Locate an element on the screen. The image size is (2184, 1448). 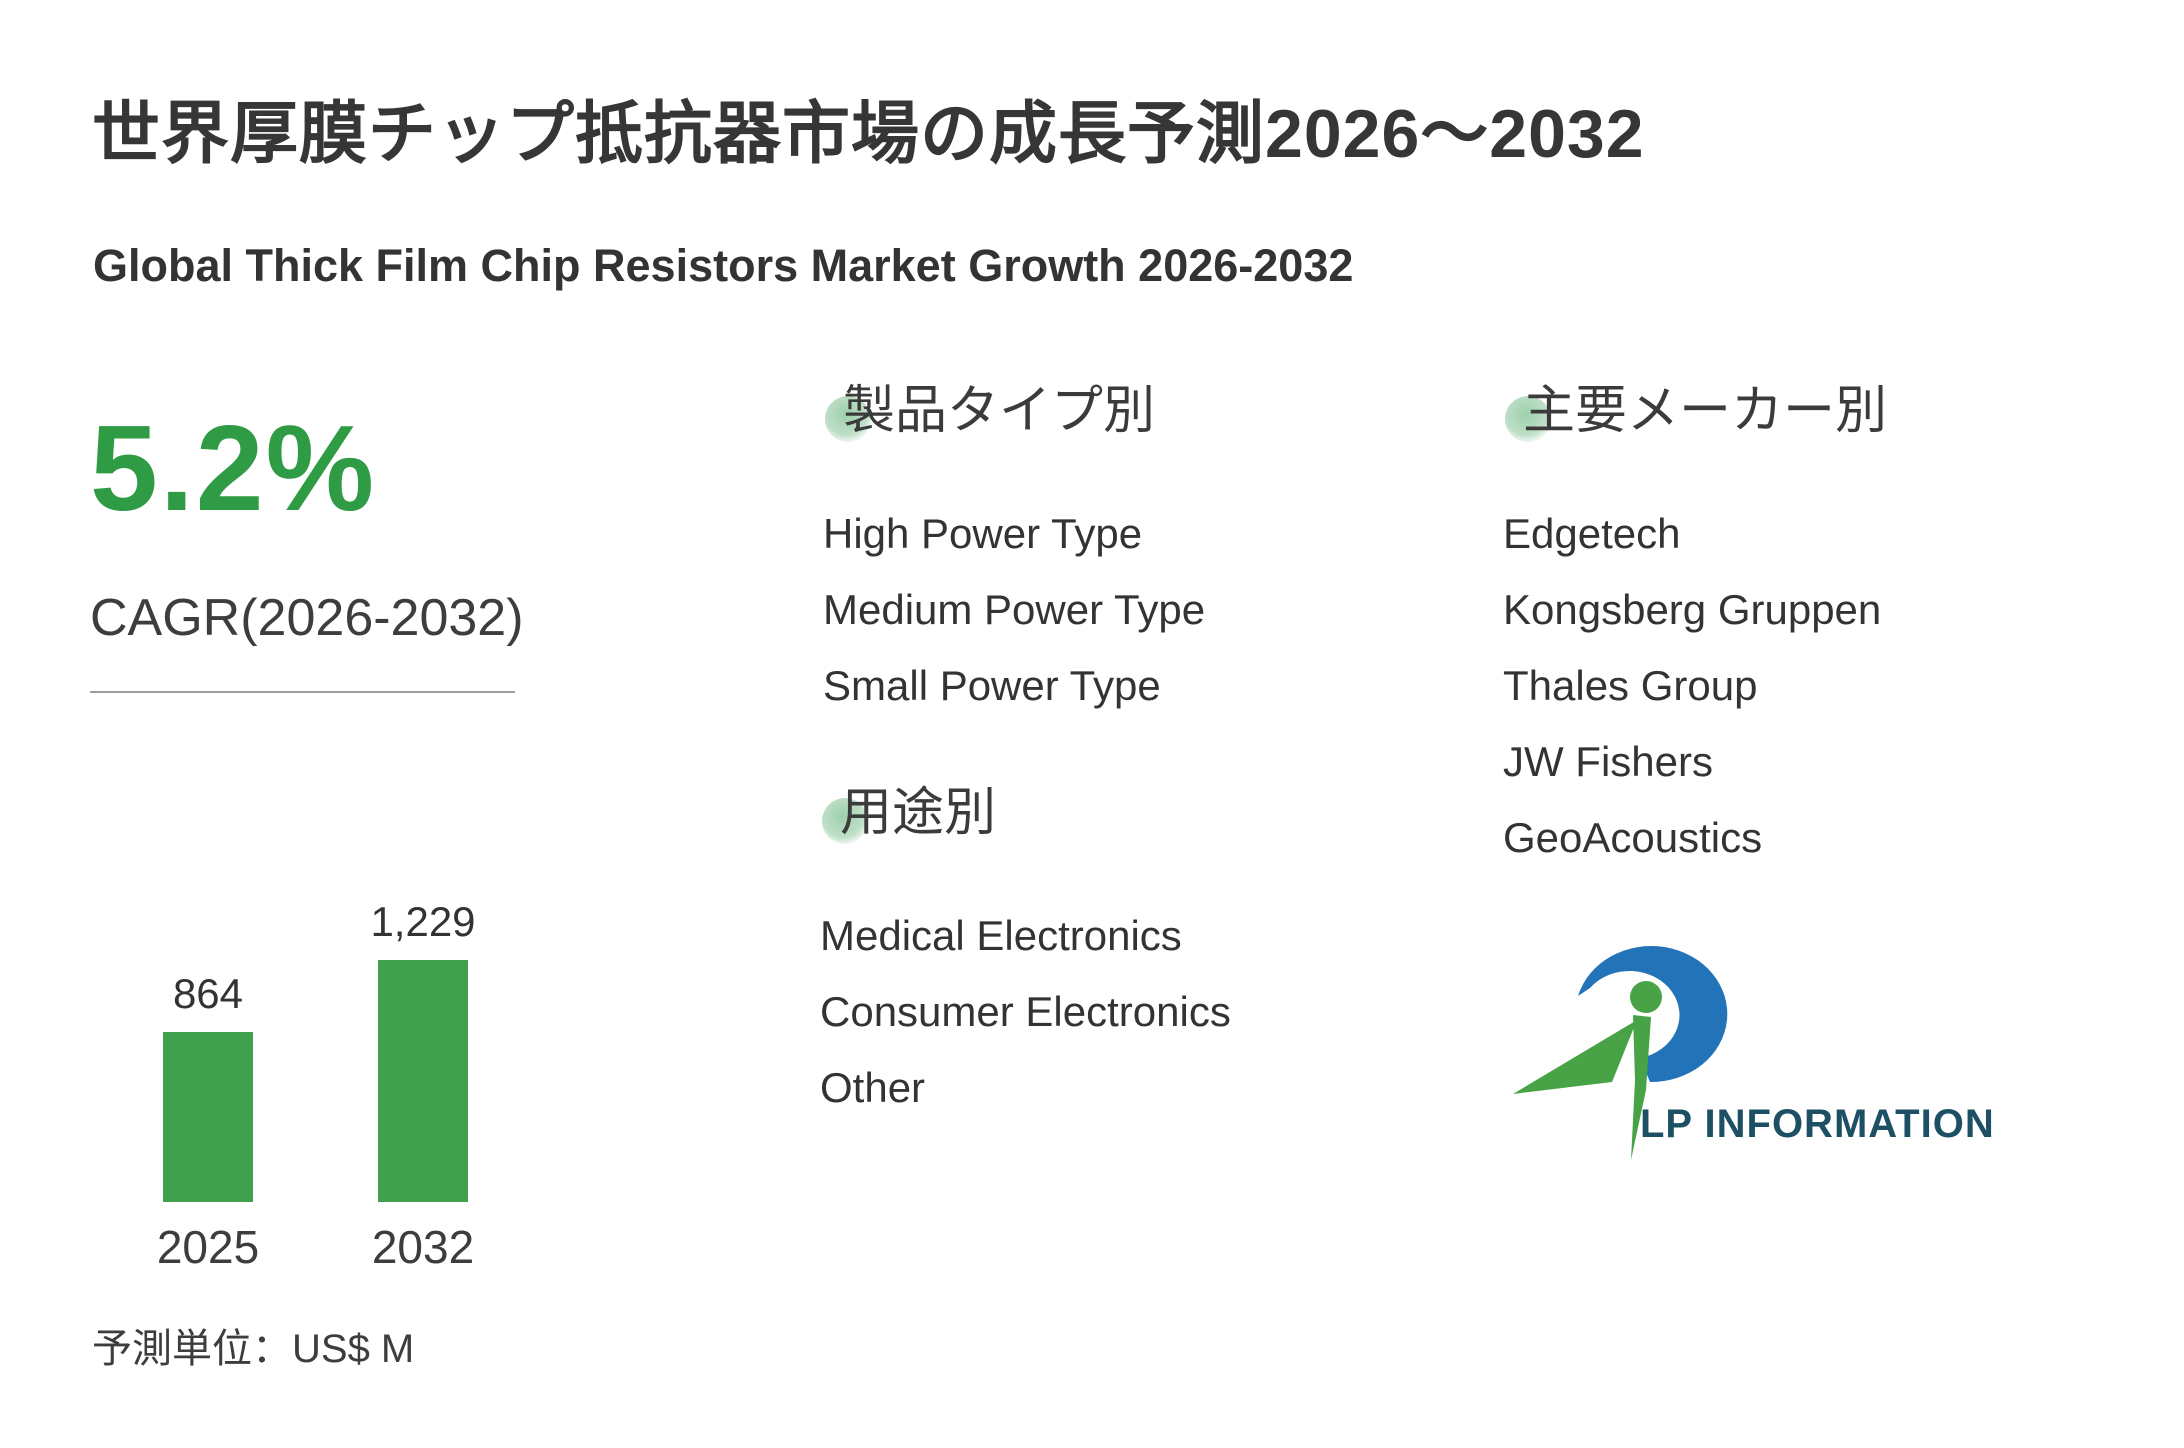
list-item: GeoAcoustics is located at coordinates (1633, 837).